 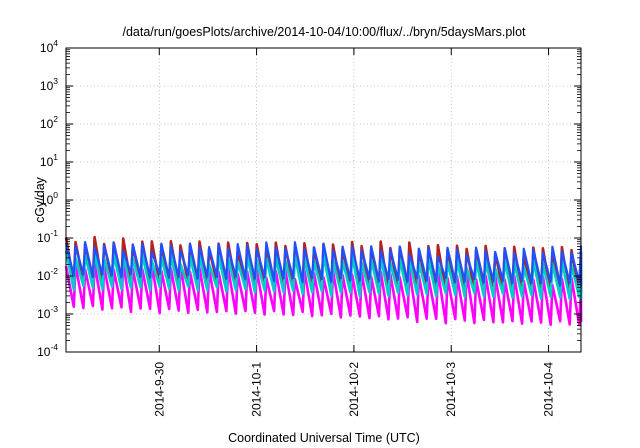 I want to click on y-axis-label: cGy/day, so click(x=40, y=199).